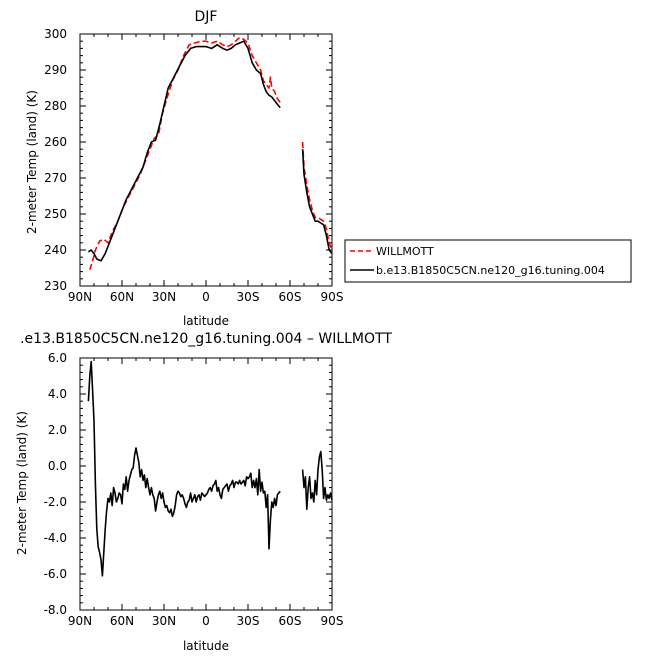 This screenshot has height=658, width=658. What do you see at coordinates (55, 502) in the screenshot?
I see `y-tick-label: -2.0` at bounding box center [55, 502].